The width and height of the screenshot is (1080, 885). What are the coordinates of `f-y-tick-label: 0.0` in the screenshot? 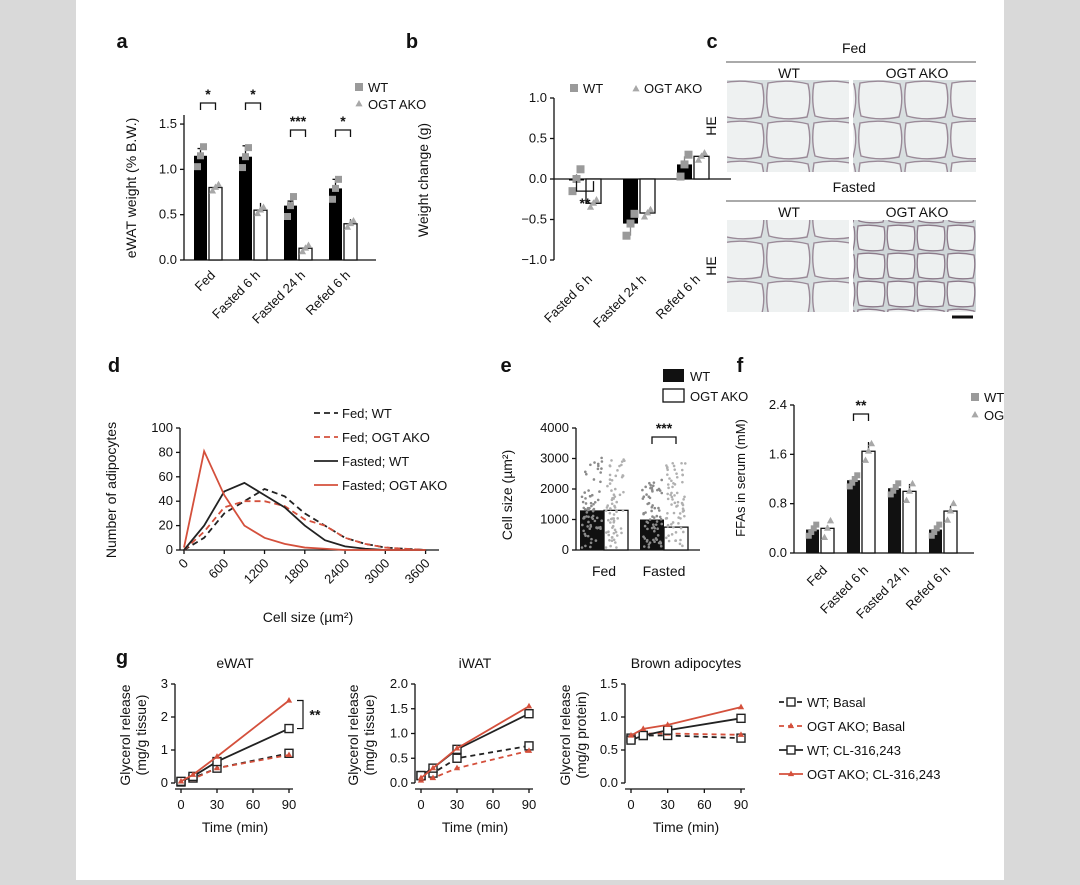 It's located at (778, 552).